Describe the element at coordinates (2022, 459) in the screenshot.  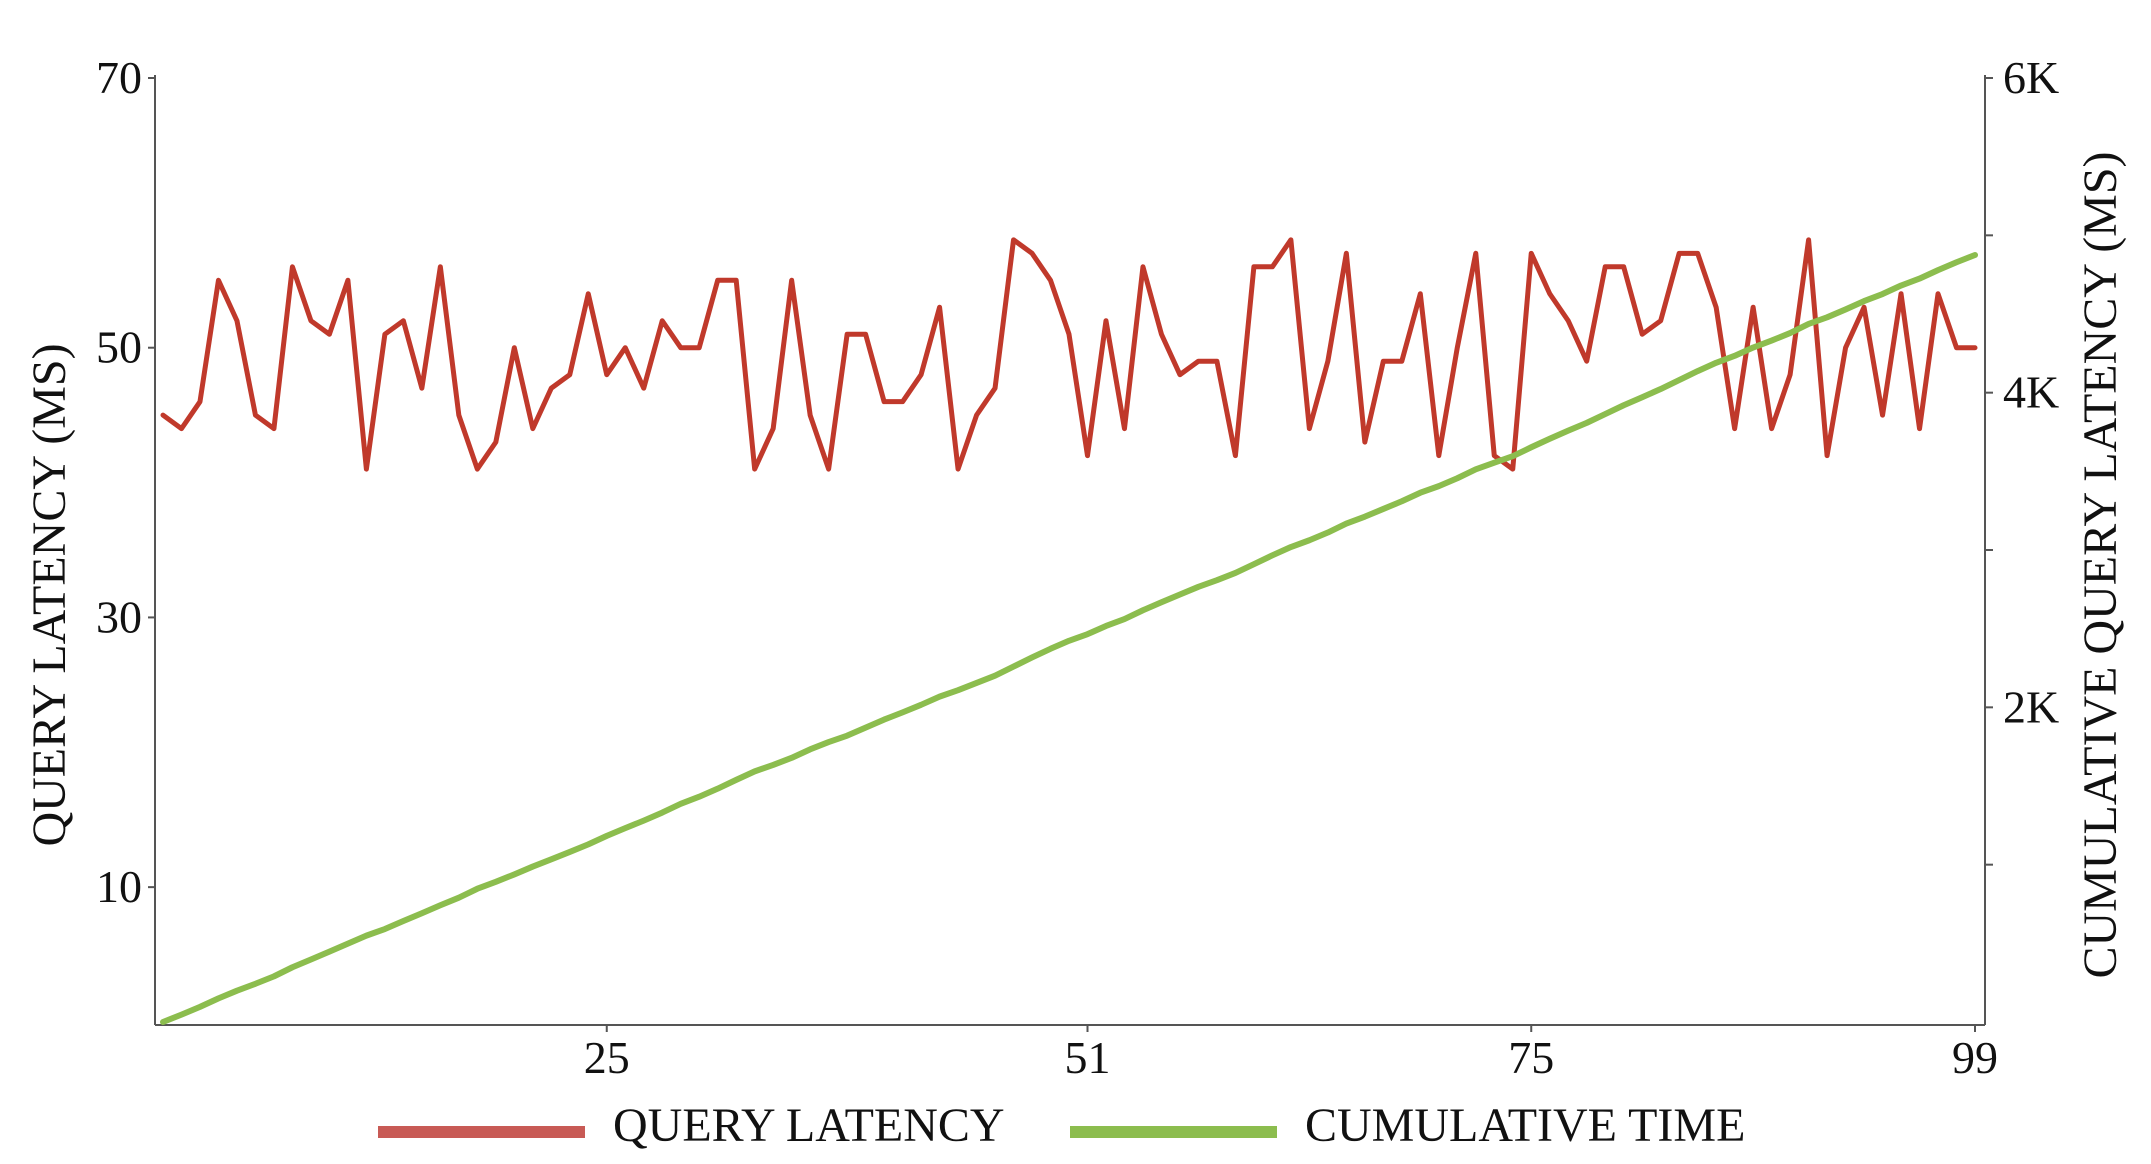
I see `right-y-ticks: 2K 4K 6K` at that location.